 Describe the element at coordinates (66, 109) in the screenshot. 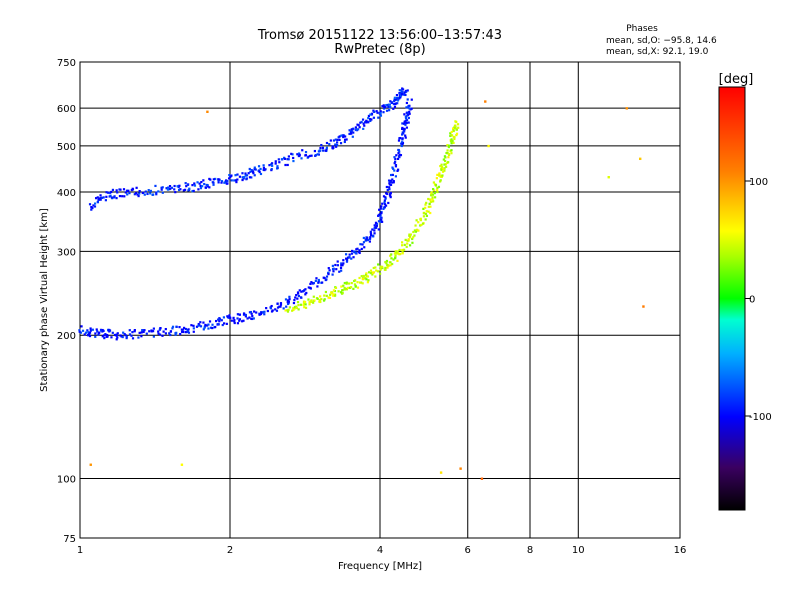

I see `y-tick-label: 600` at that location.